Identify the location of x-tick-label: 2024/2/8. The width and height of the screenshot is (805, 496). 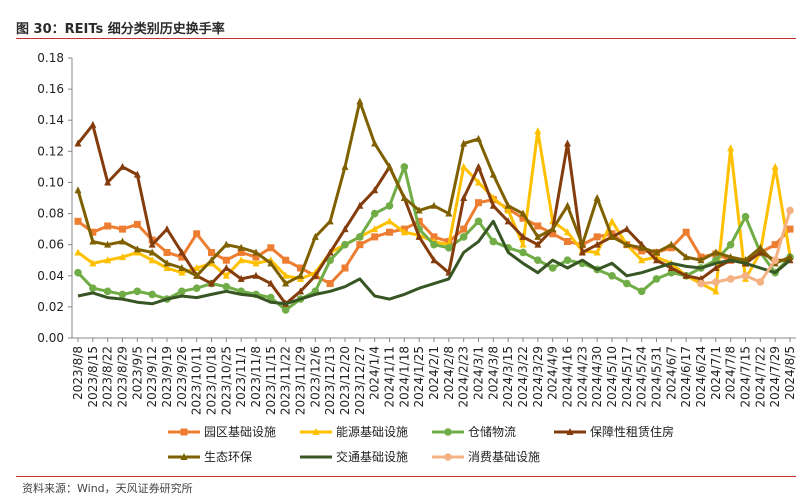
(449, 373).